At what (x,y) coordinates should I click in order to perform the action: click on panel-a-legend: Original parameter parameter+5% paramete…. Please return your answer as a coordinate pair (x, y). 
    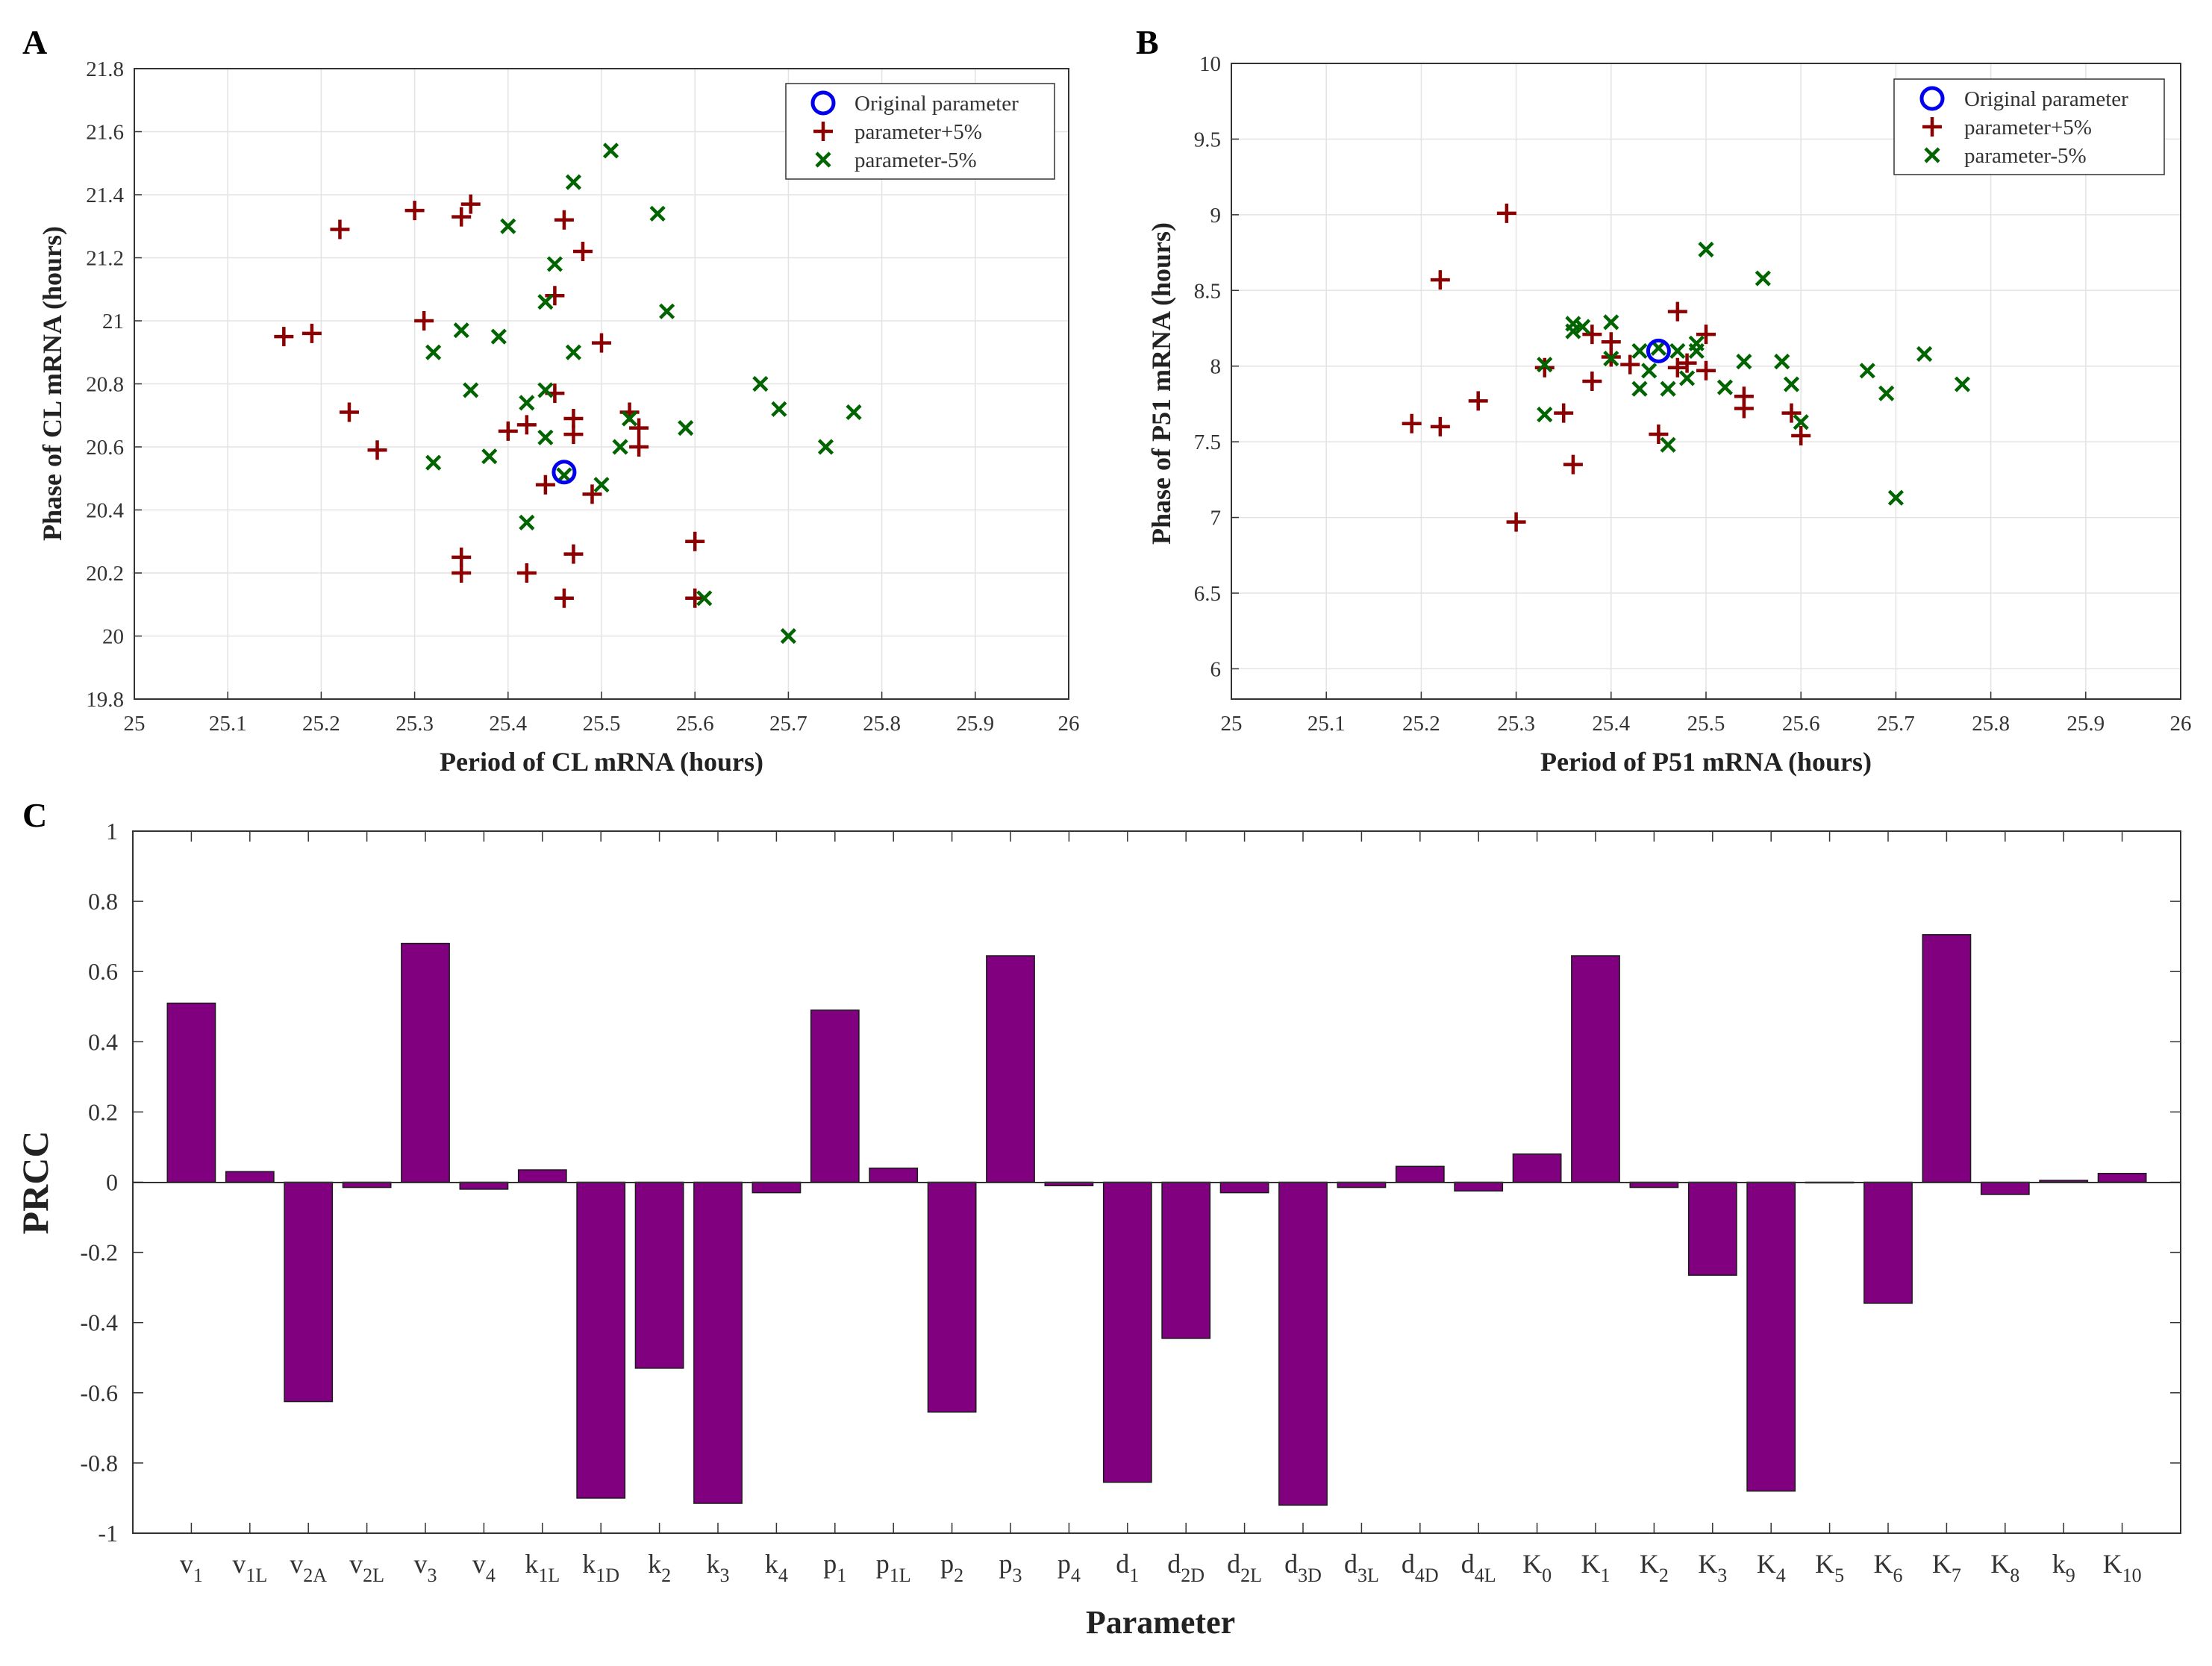
    Looking at the image, I should click on (920, 131).